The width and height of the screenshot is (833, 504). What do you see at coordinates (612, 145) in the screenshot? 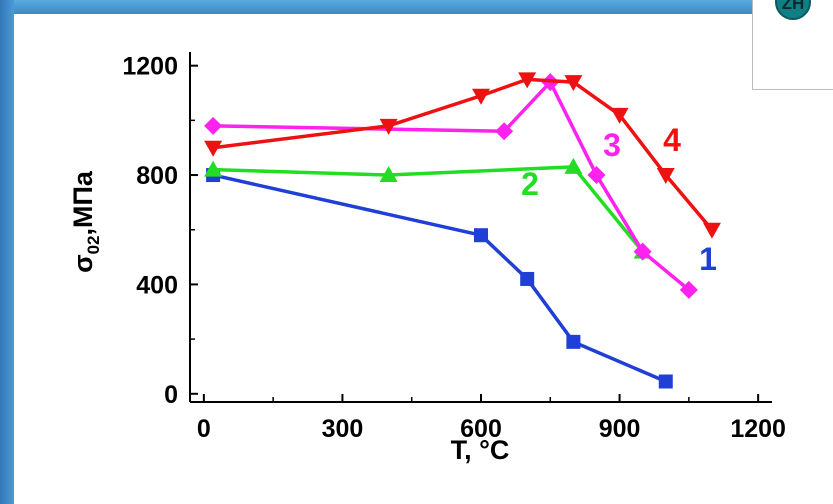
I see `series-label-3: 3` at bounding box center [612, 145].